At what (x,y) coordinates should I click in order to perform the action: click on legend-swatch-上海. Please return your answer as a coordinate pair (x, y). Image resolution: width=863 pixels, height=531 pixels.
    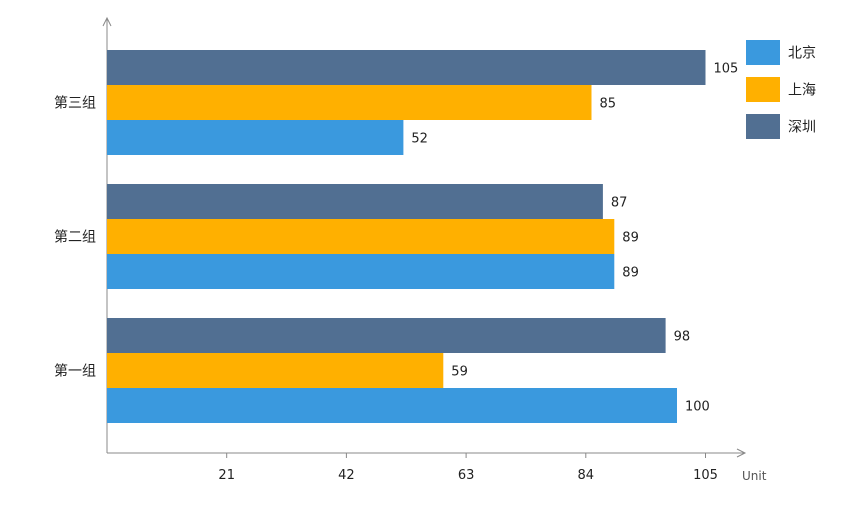
    Looking at the image, I should click on (763, 89).